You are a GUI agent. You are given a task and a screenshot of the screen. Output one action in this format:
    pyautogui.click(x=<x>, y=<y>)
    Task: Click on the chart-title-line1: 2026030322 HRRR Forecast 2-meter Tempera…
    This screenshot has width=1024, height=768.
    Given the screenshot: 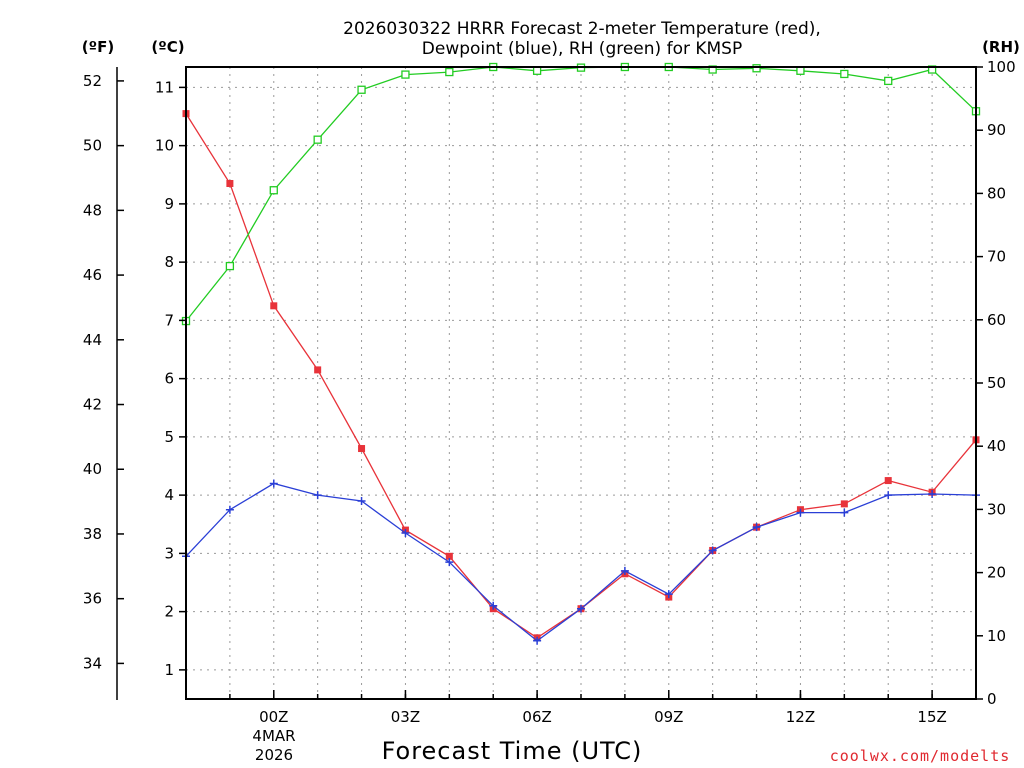 What is the action you would take?
    pyautogui.click(x=582, y=29)
    